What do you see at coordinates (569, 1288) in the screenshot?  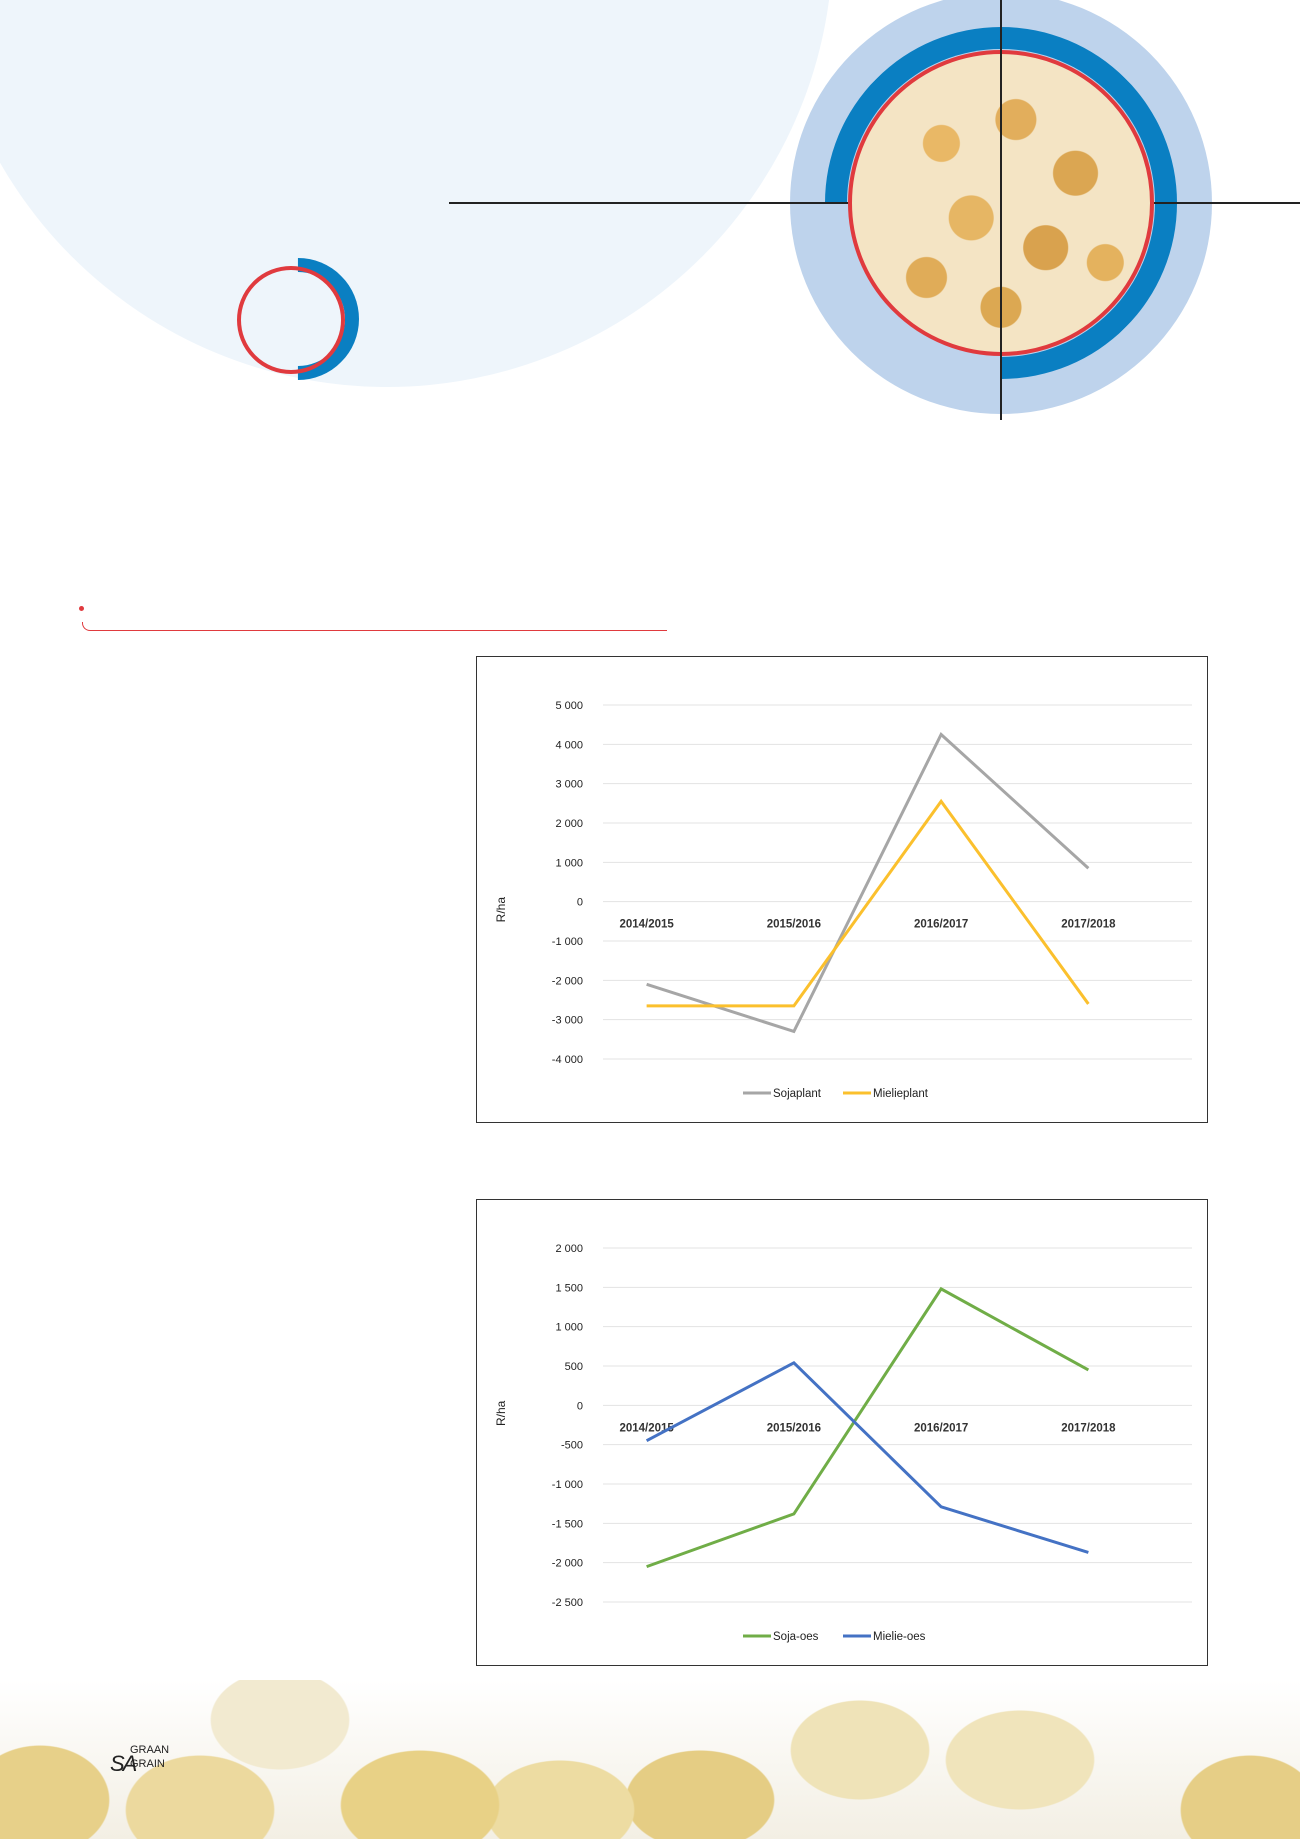 I see `y-tick-label: 1 500` at bounding box center [569, 1288].